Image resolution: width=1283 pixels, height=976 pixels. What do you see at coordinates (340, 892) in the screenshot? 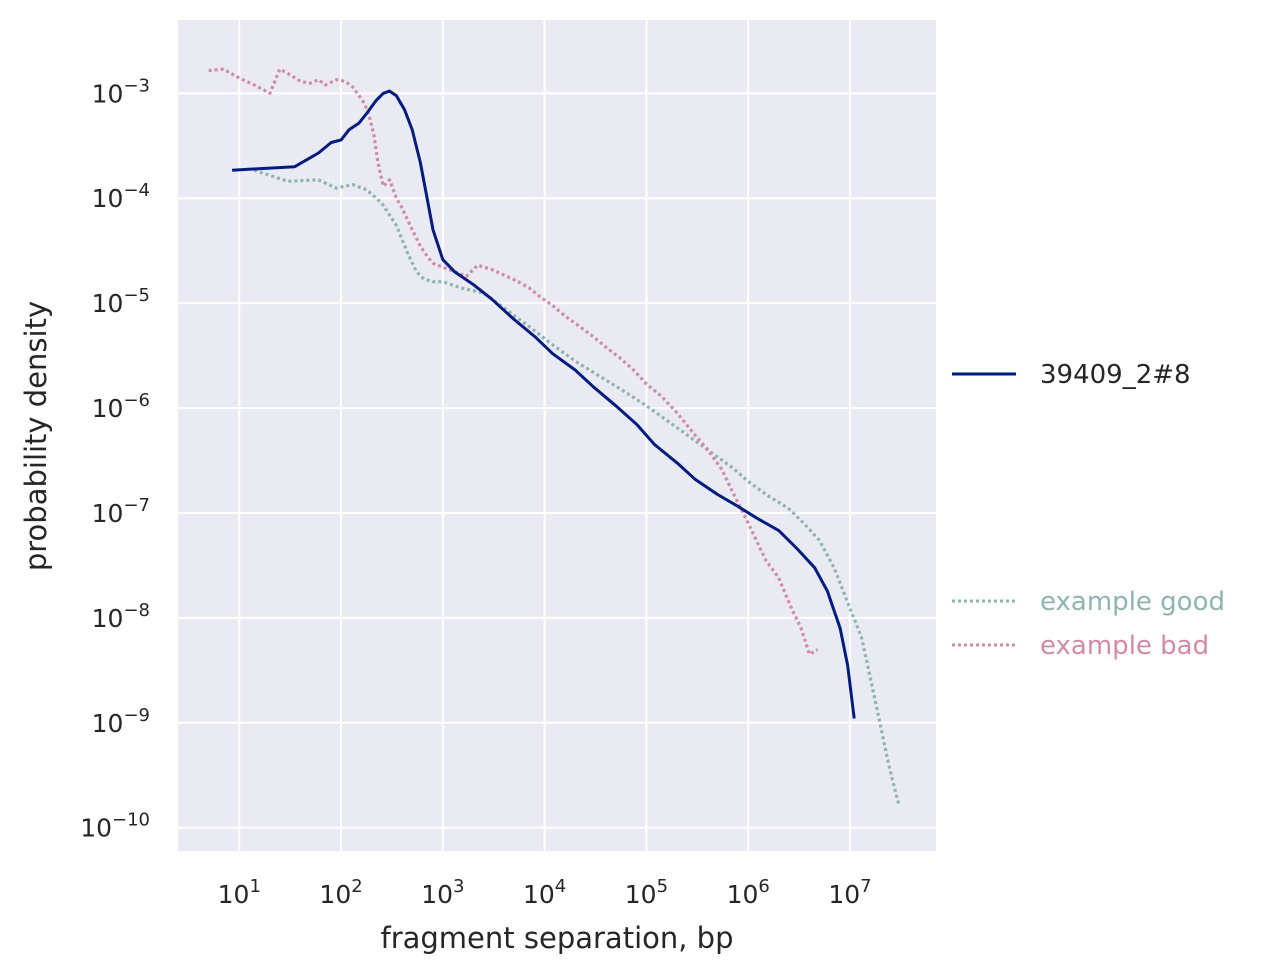
I see `x-tick-label-1: 10²` at bounding box center [340, 892].